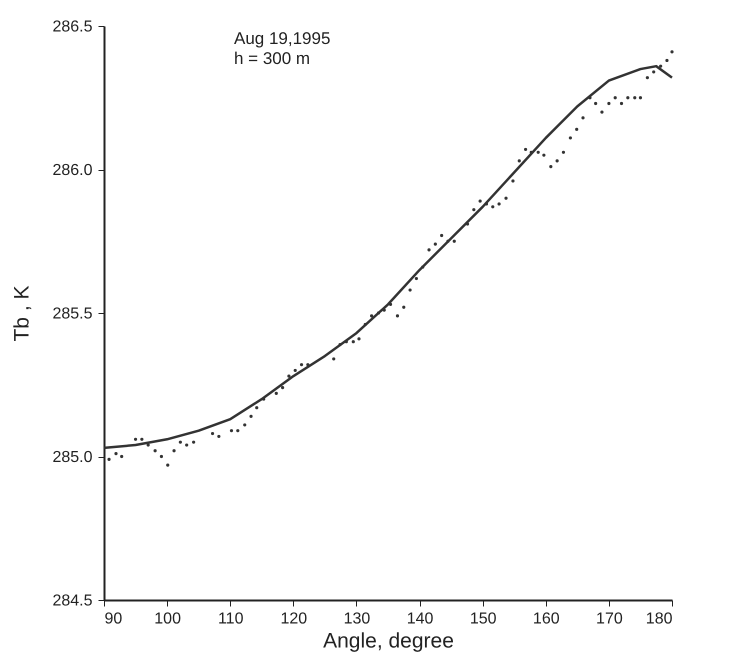  I want to click on x-tick-label: 120, so click(294, 619).